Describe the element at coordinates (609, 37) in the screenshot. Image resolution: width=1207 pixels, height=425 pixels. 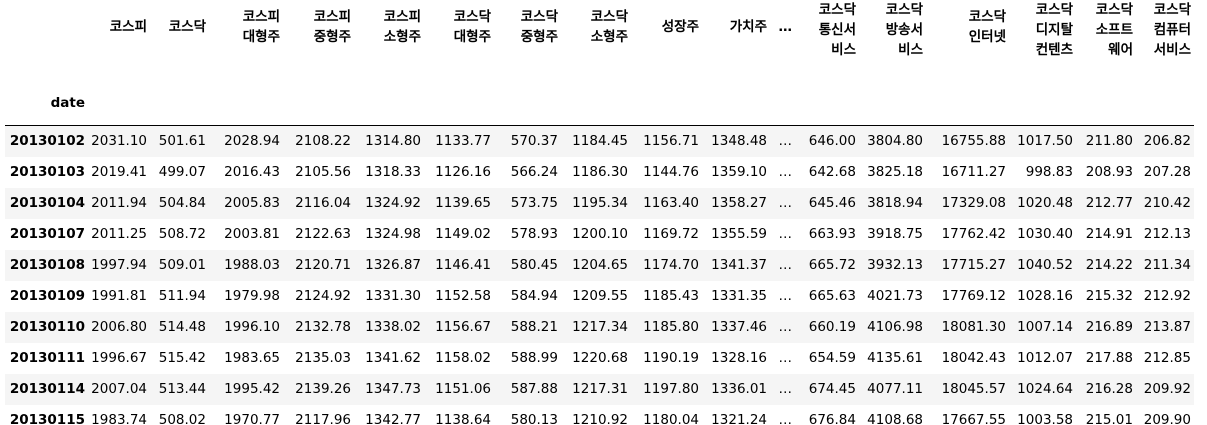
I see `column-header-line: 소형주` at that location.